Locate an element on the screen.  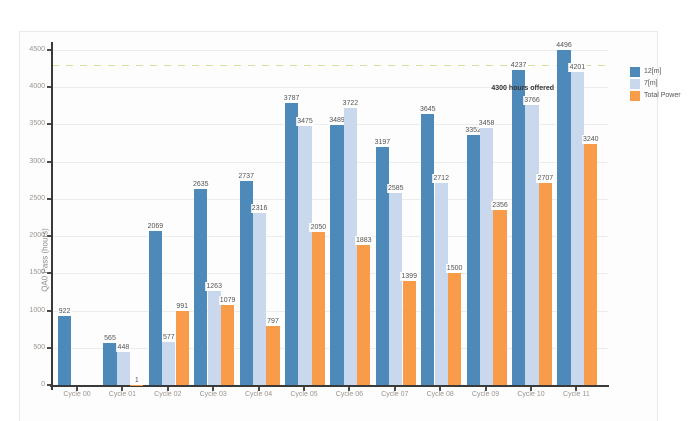
legend-item-12m: 12[m] is located at coordinates (655, 72).